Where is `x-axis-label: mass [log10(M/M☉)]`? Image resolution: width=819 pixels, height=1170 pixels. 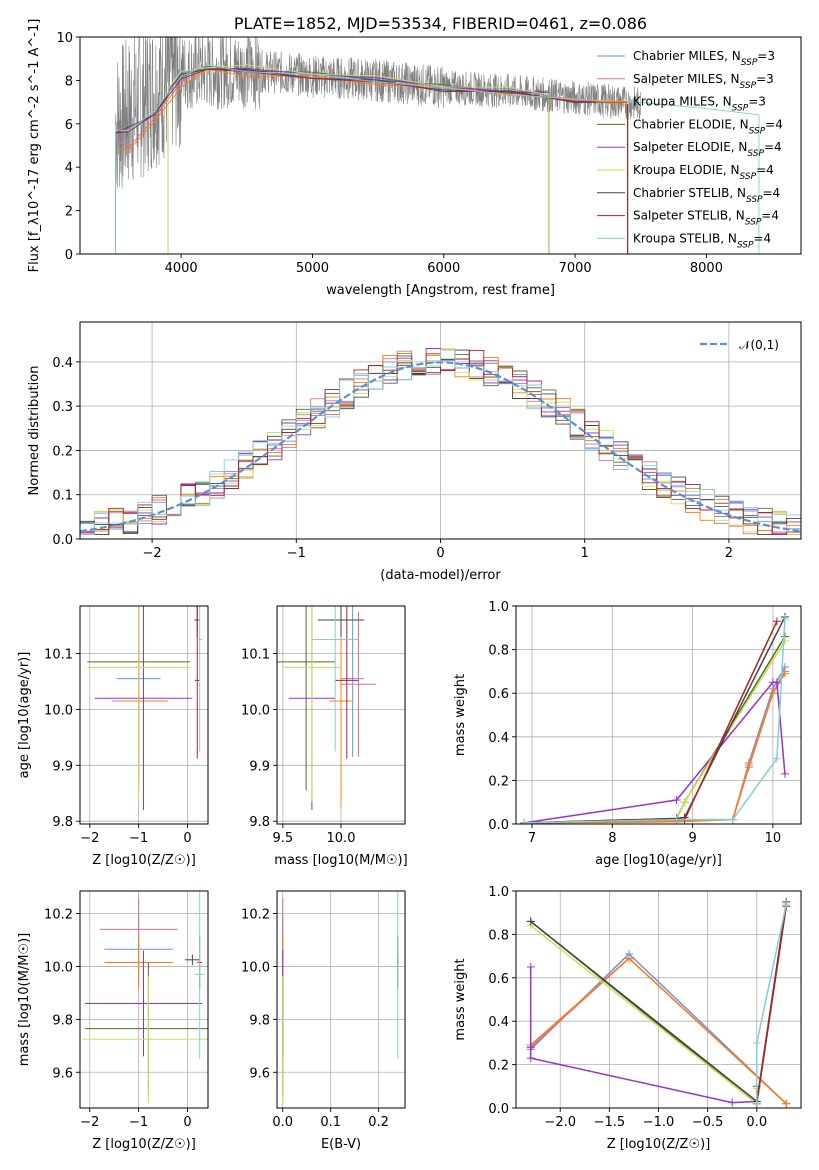 x-axis-label: mass [log10(M/M☉)] is located at coordinates (340, 860).